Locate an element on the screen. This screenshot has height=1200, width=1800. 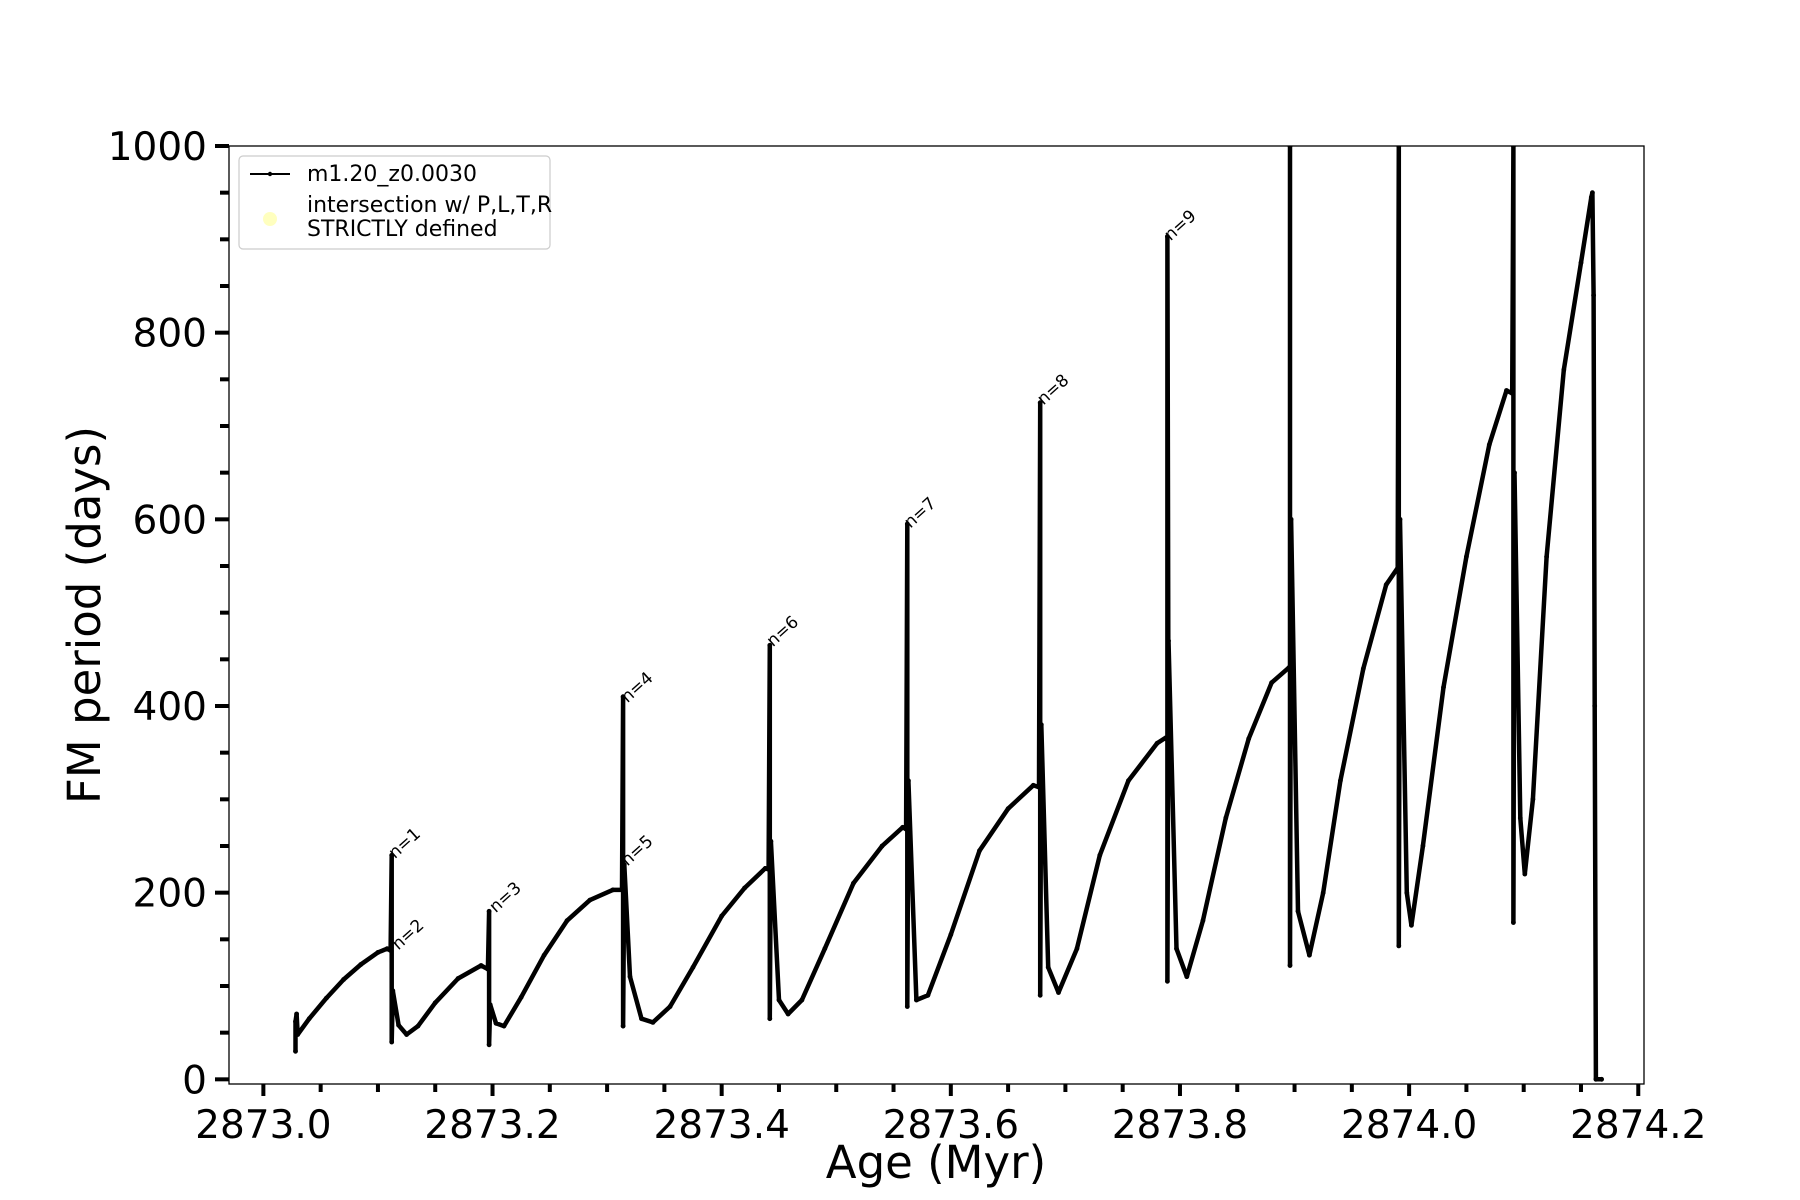
x-tick-label: 2874.2 is located at coordinates (1638, 1125).